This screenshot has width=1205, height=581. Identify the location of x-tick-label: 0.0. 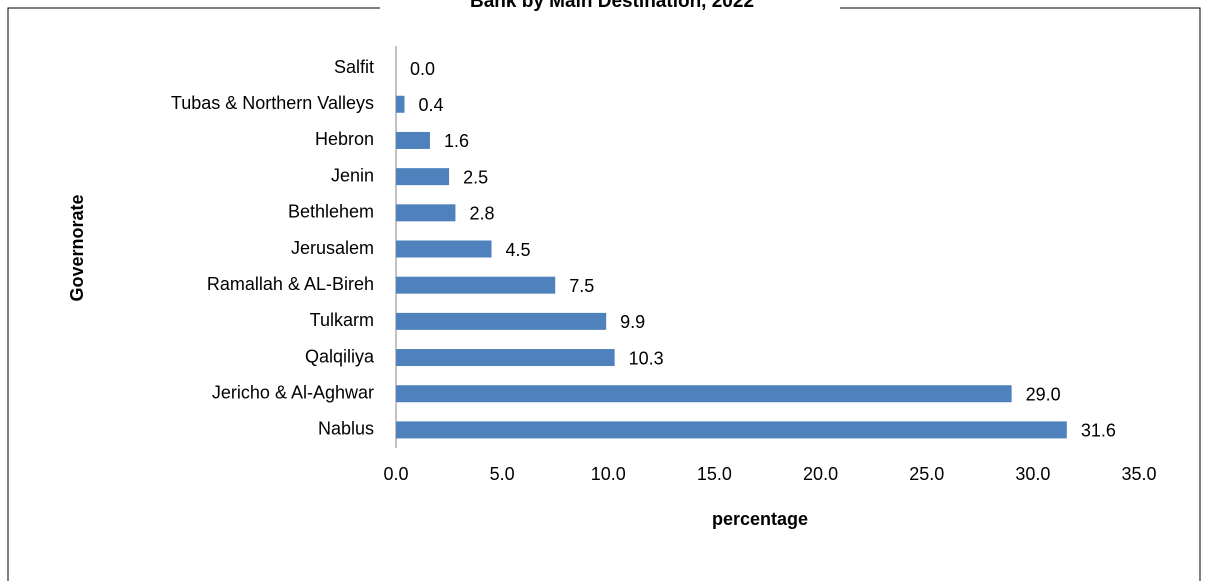
(395, 474).